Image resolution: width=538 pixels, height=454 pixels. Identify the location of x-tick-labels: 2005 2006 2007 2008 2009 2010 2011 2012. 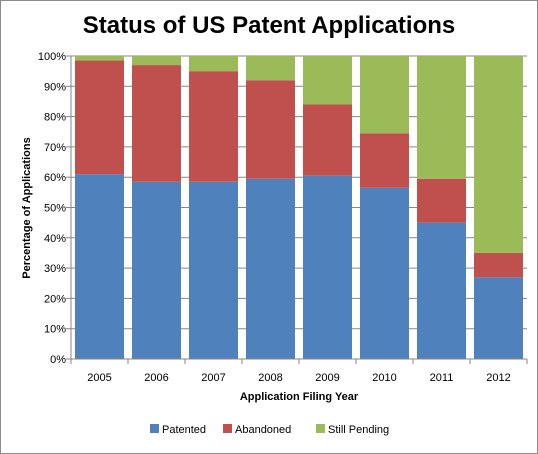
(298, 378).